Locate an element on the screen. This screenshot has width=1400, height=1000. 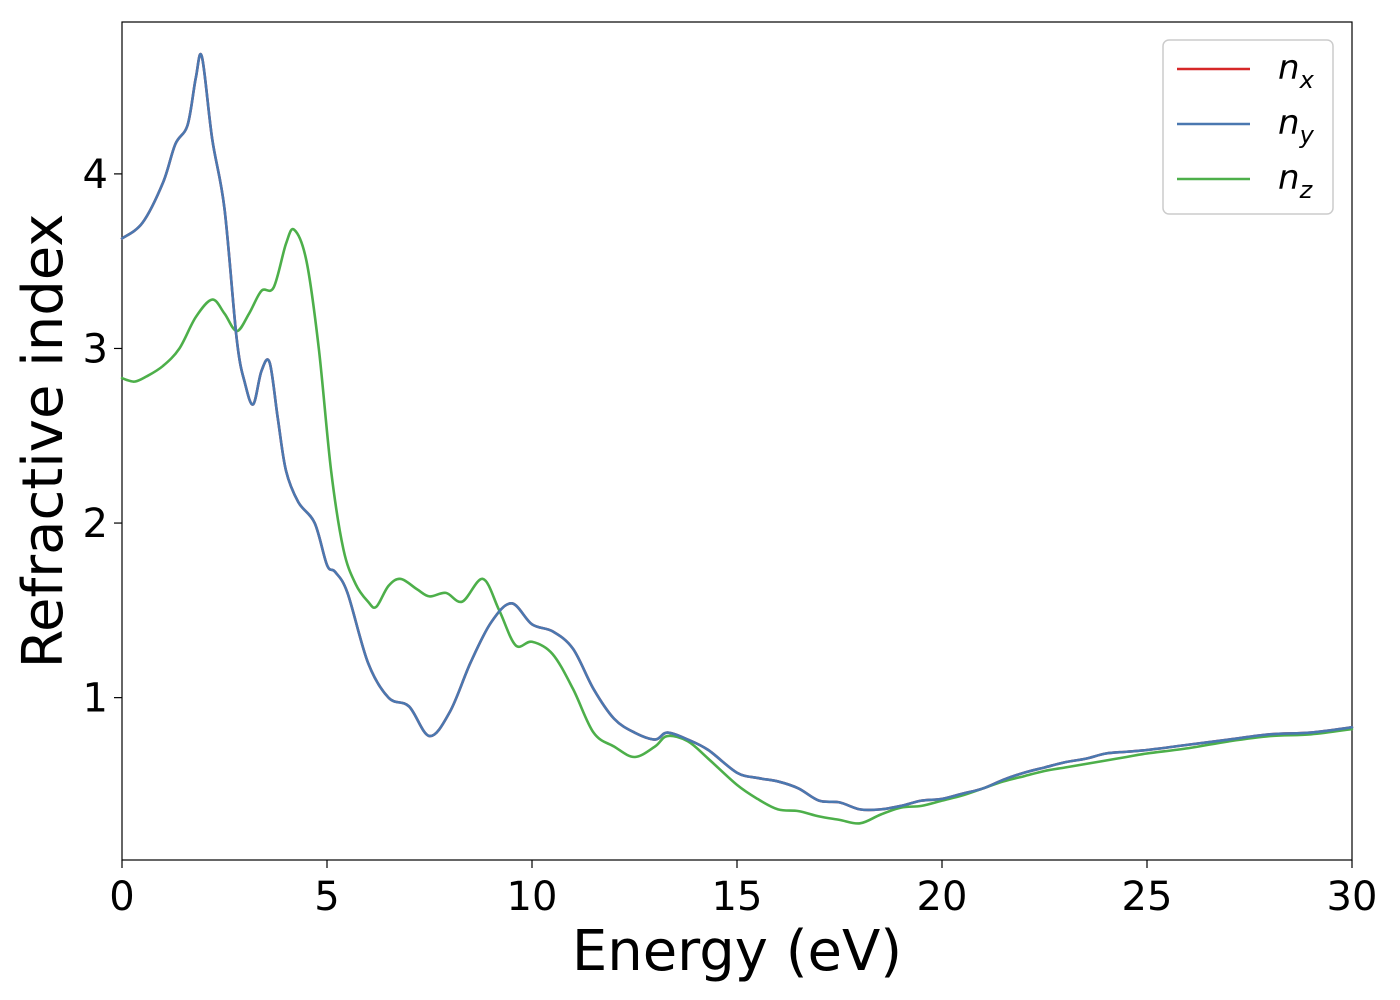
y-tick-label: 3 is located at coordinates (95, 349).